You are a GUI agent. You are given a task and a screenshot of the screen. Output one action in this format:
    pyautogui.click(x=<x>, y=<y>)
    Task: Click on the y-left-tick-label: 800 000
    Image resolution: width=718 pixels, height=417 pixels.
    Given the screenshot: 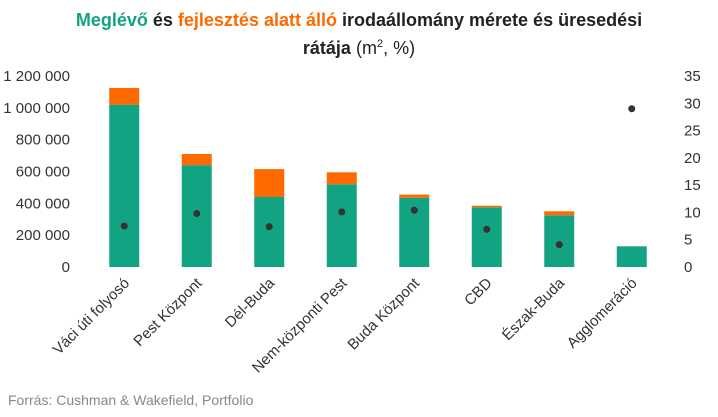 What is the action you would take?
    pyautogui.click(x=43, y=140)
    